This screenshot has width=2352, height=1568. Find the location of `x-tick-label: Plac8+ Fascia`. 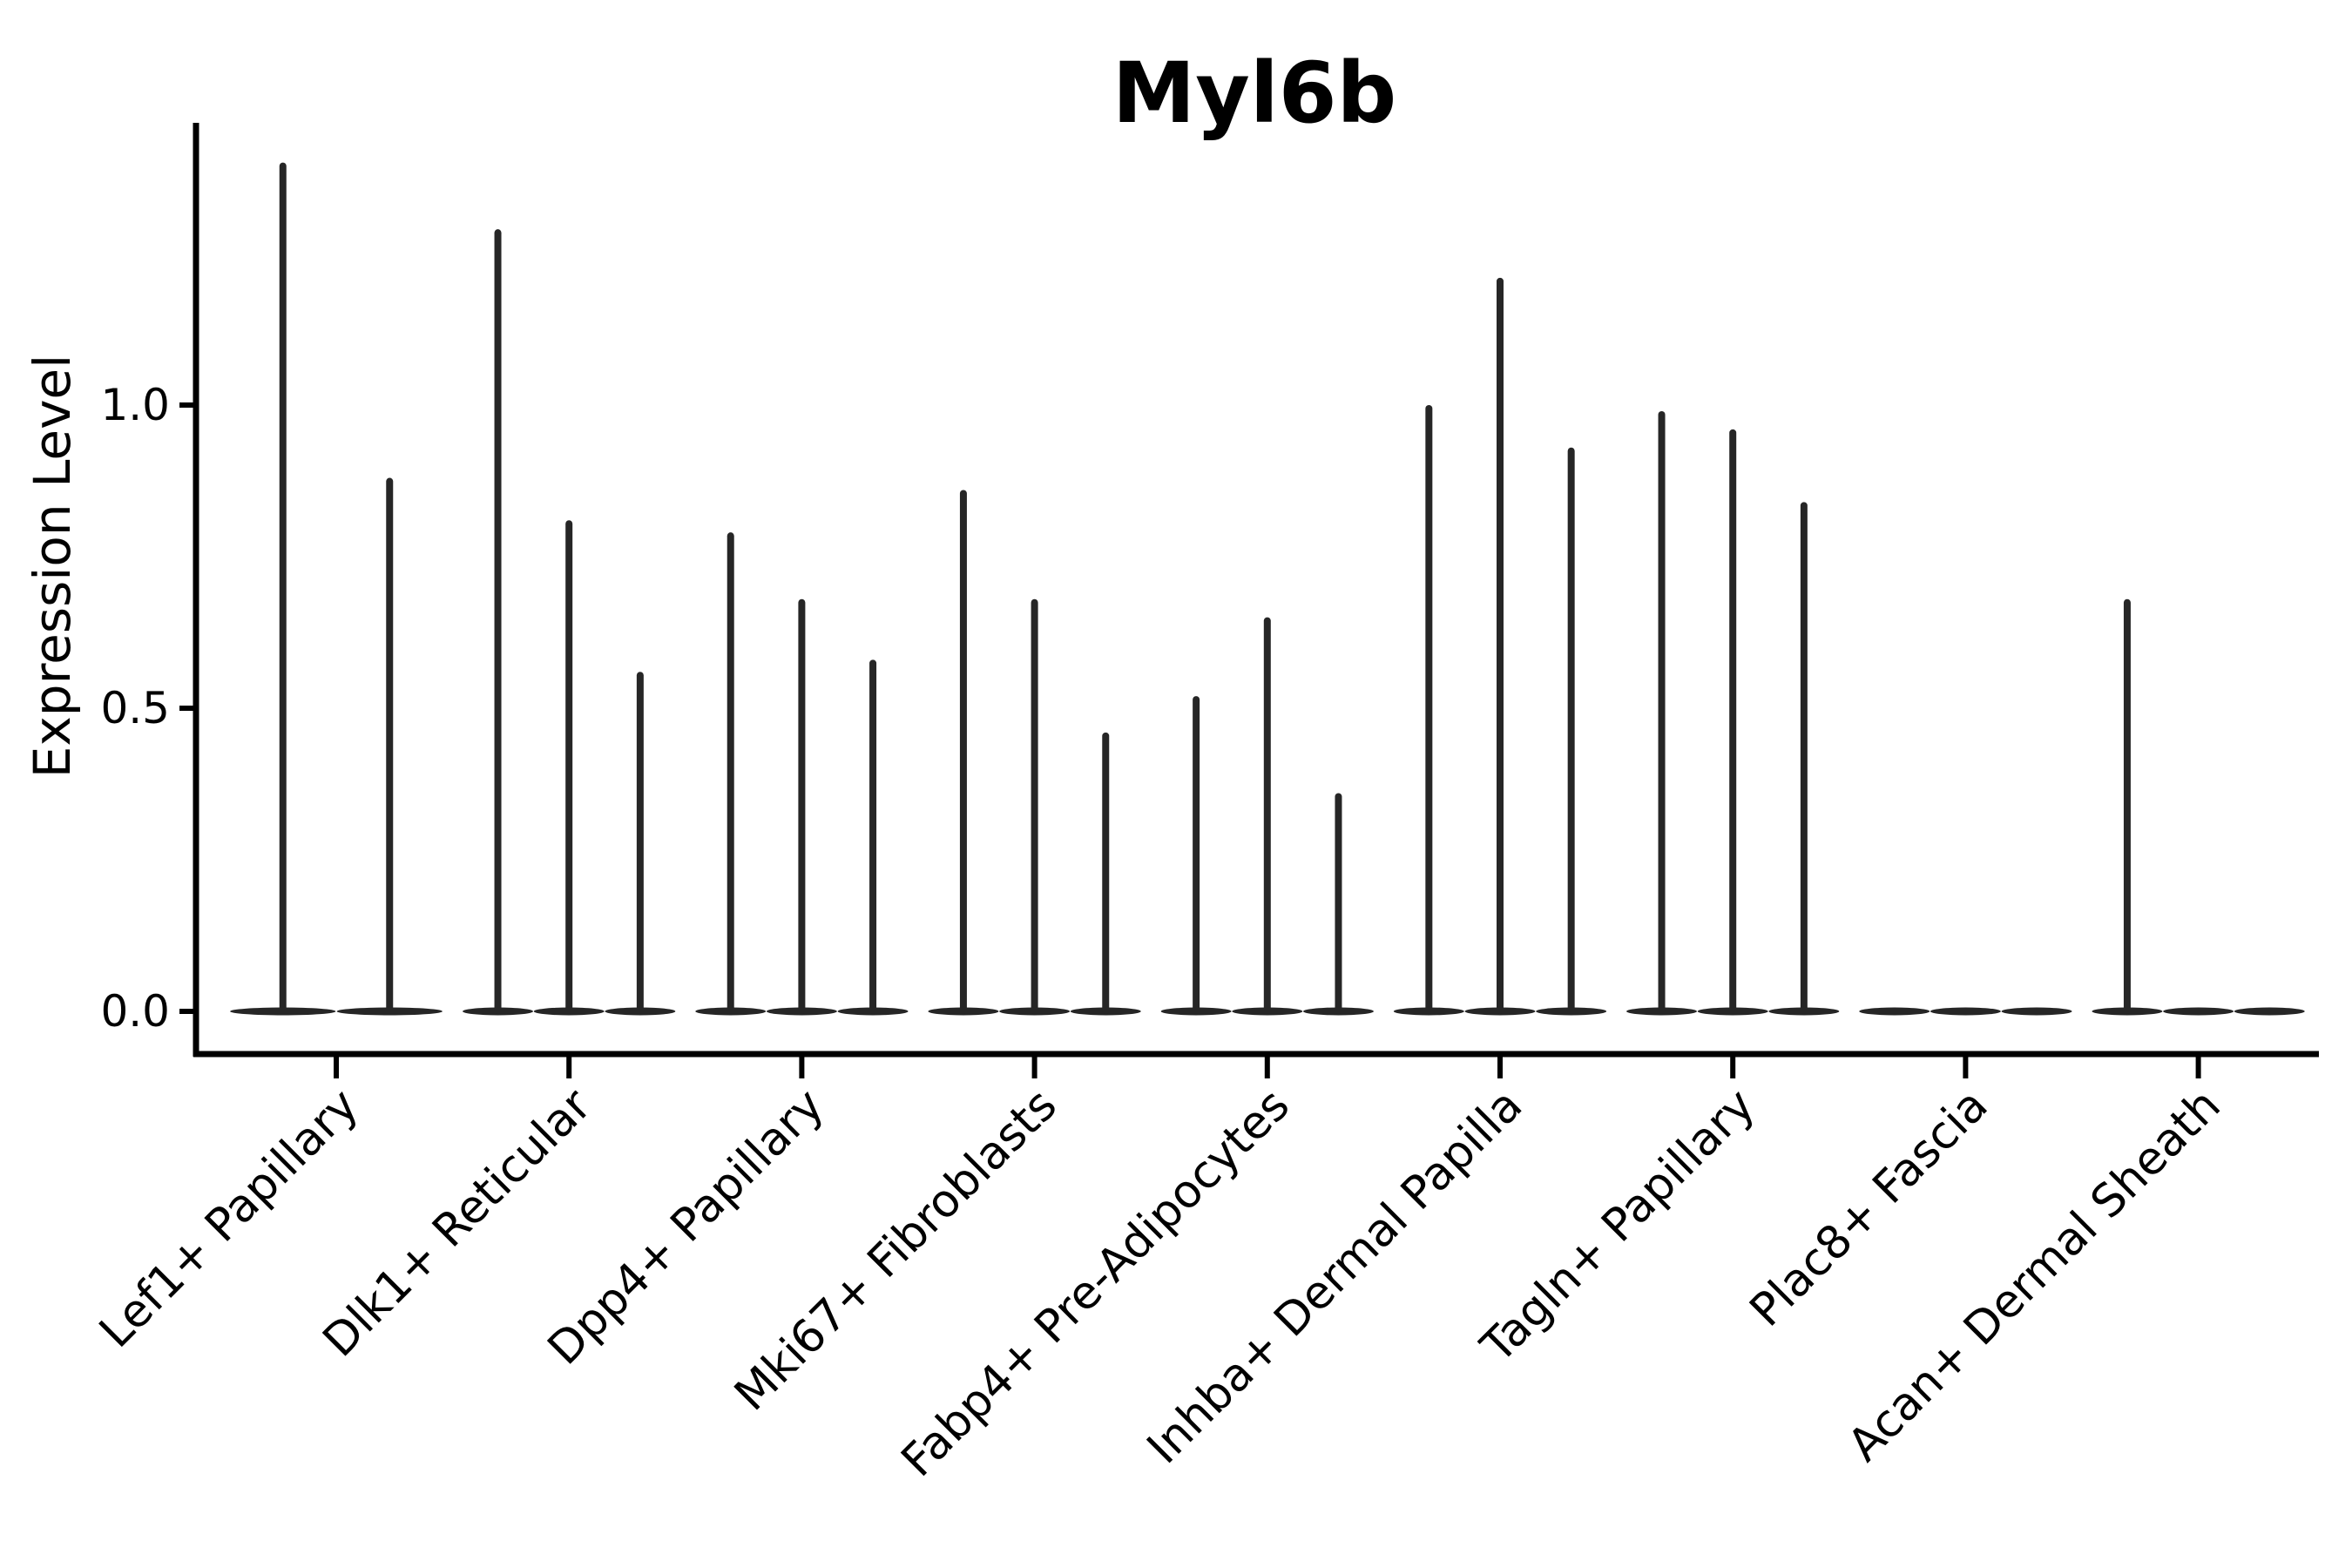

x-tick-label: Plac8+ Fascia is located at coordinates (1869, 1208).